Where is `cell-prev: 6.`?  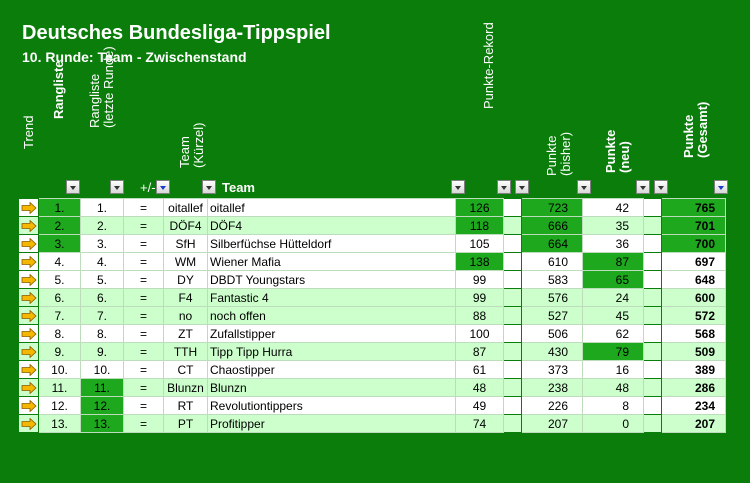
cell-prev: 6. is located at coordinates (102, 297).